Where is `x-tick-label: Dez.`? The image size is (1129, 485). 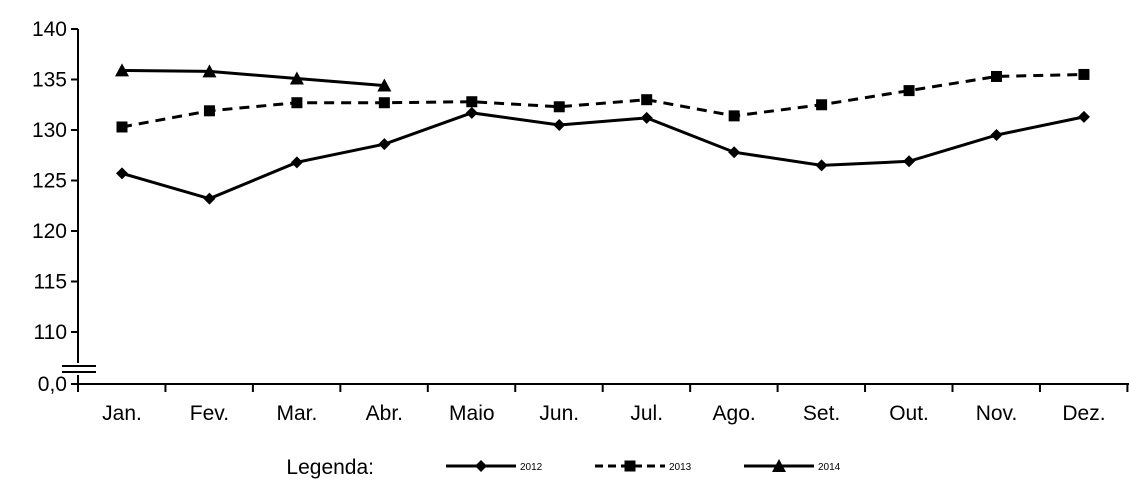
x-tick-label: Dez. is located at coordinates (1083, 413).